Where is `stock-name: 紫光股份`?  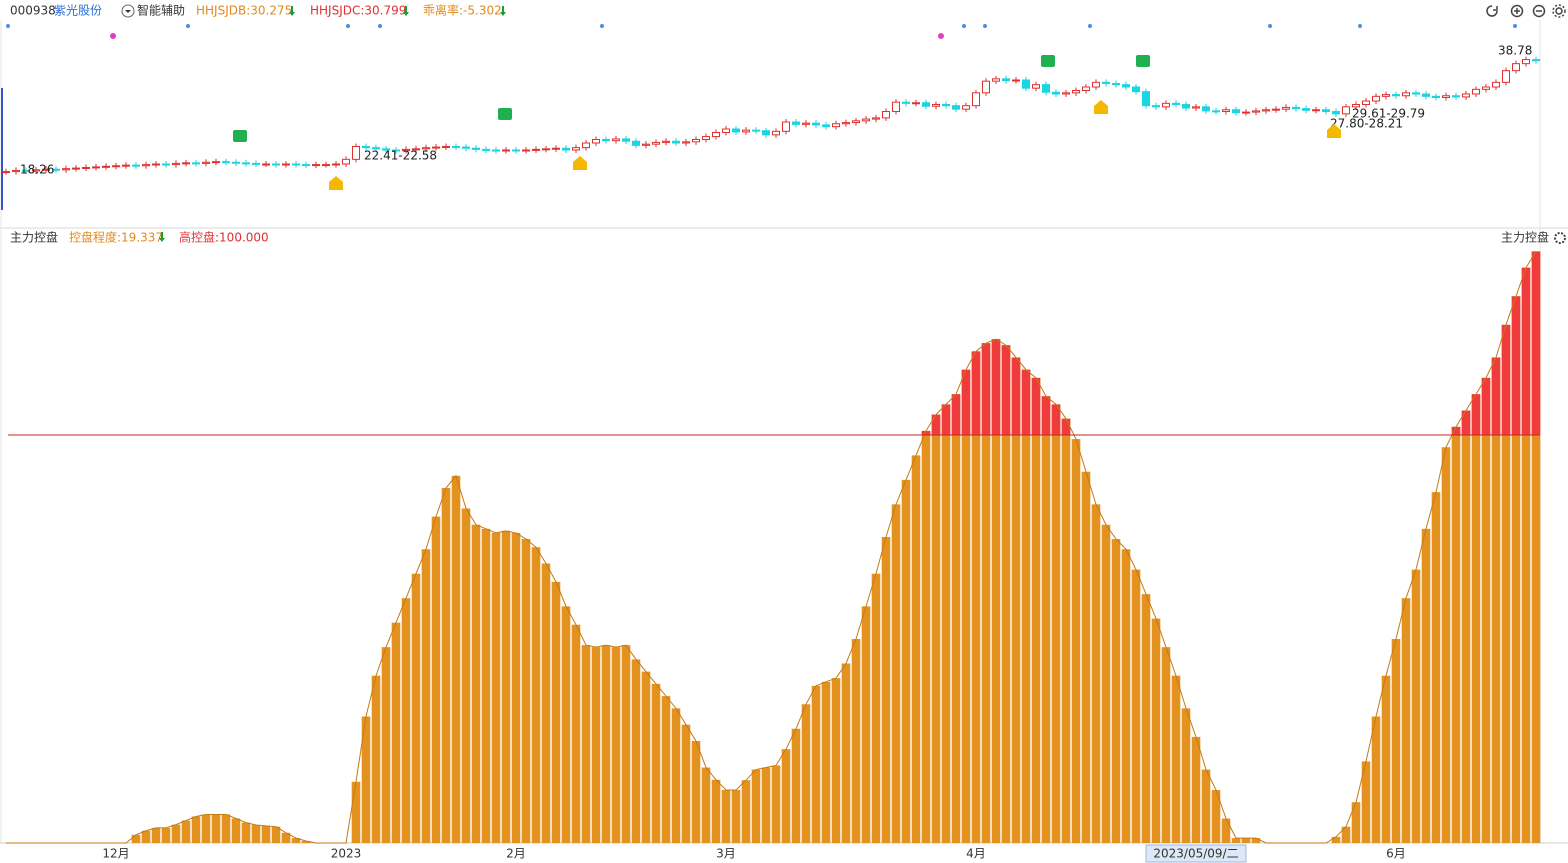
stock-name: 紫光股份 is located at coordinates (78, 11).